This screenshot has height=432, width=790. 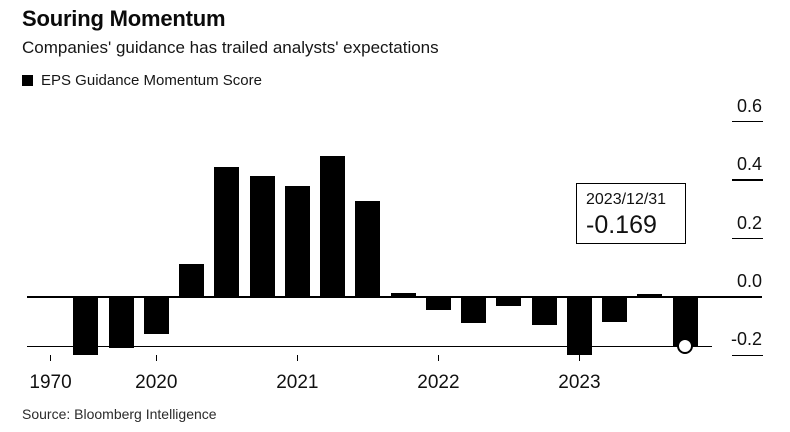 I want to click on source-note: Source: Bloomberg Intelligence, so click(x=119, y=414).